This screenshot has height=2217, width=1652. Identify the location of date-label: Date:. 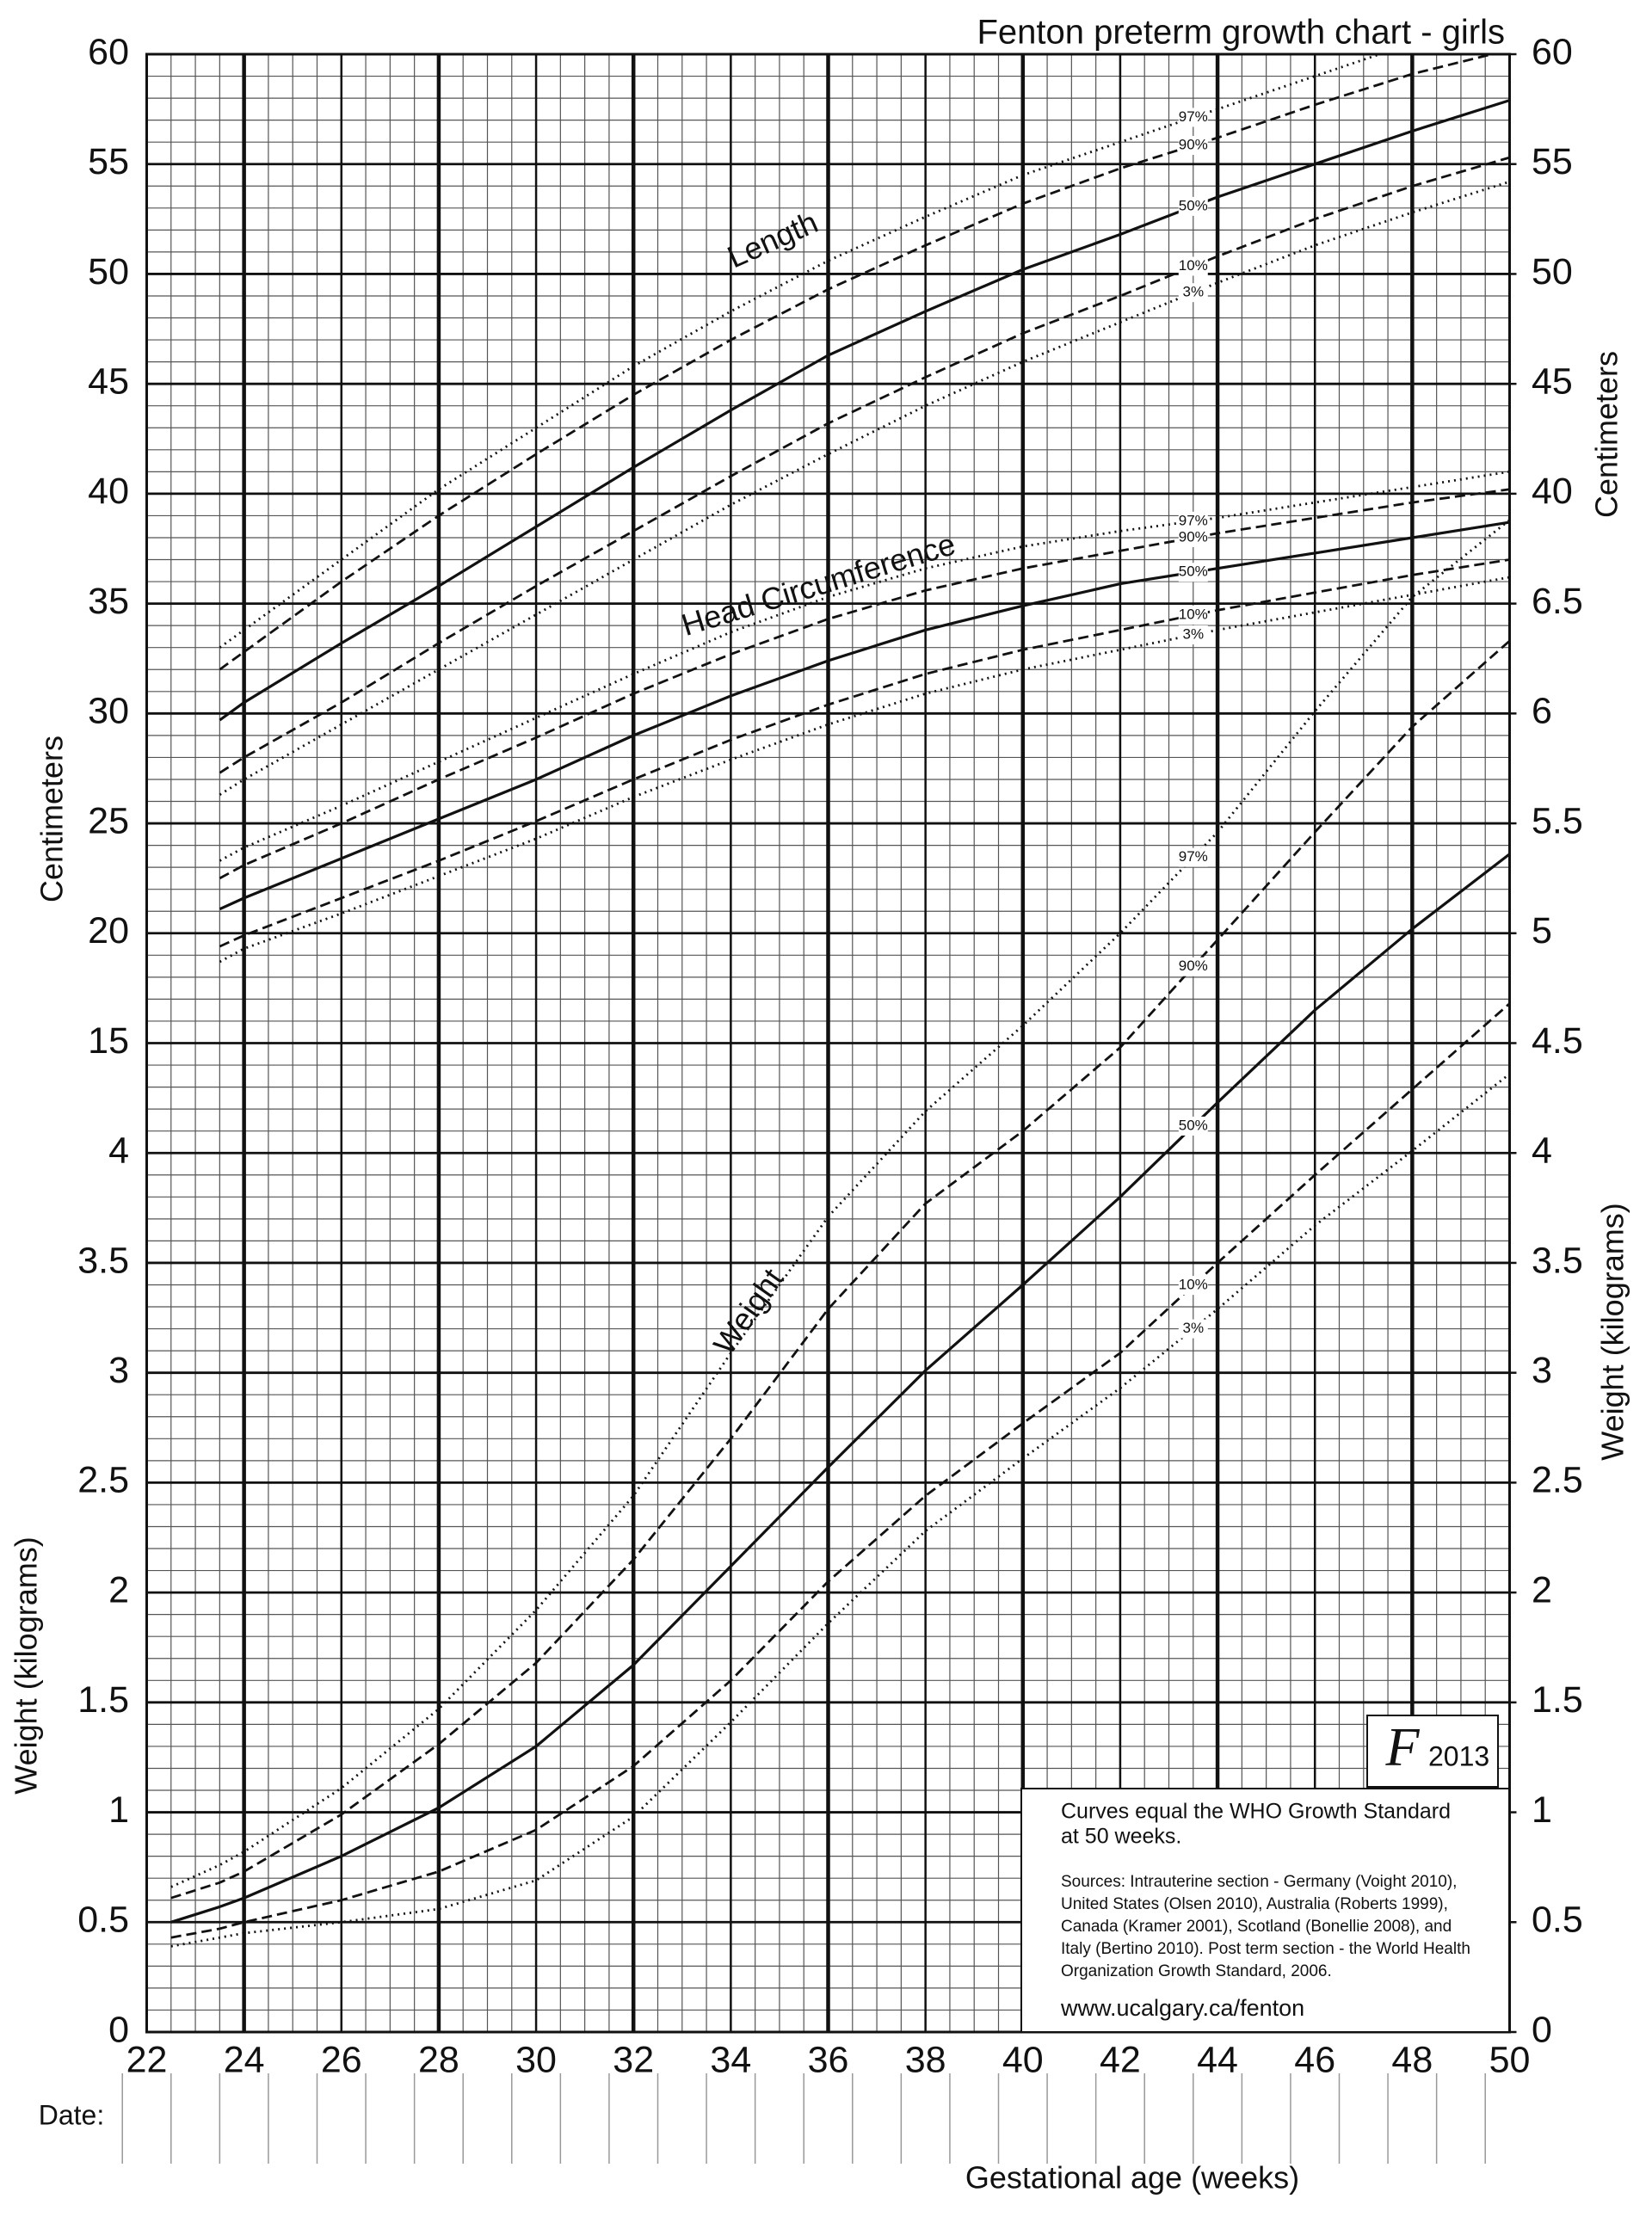
(71, 2114).